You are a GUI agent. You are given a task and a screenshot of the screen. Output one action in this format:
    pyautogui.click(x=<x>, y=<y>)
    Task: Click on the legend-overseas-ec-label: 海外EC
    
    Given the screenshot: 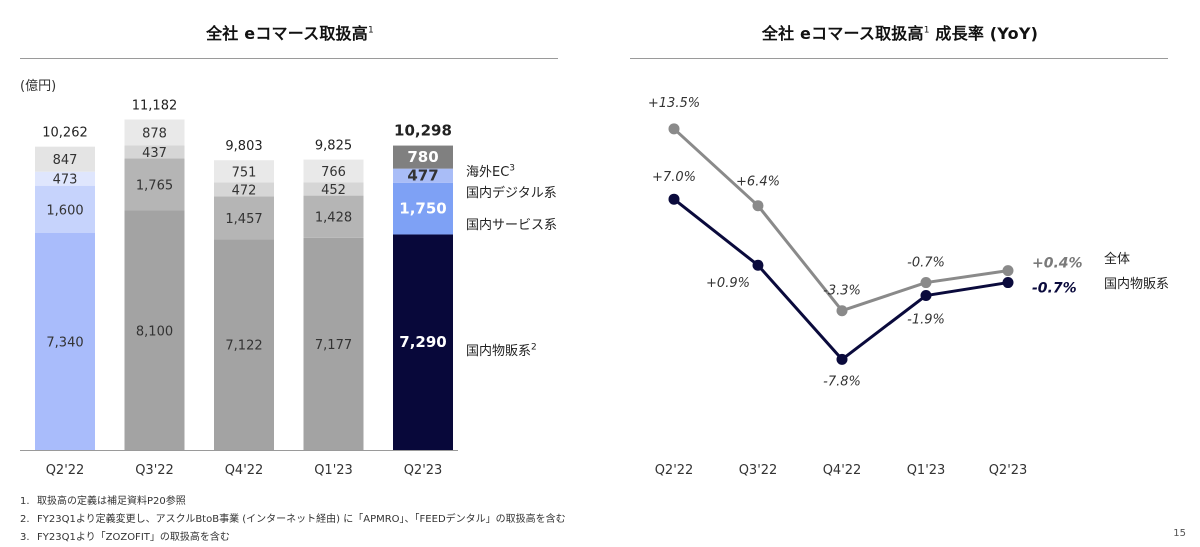 What is the action you would take?
    pyautogui.click(x=488, y=172)
    